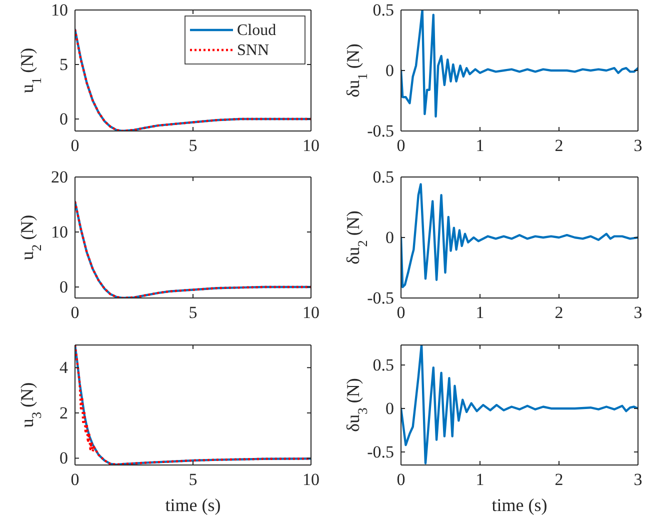  Describe the element at coordinates (64, 412) in the screenshot. I see `y-tick-label: 2` at that location.